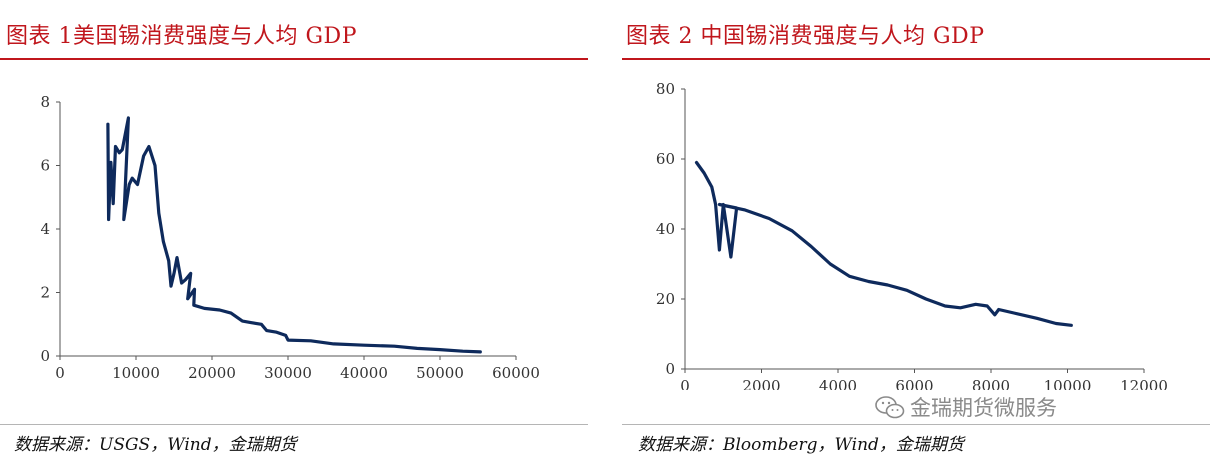 Image resolution: width=1214 pixels, height=463 pixels. I want to click on y-tick-label: 20, so click(665, 299).